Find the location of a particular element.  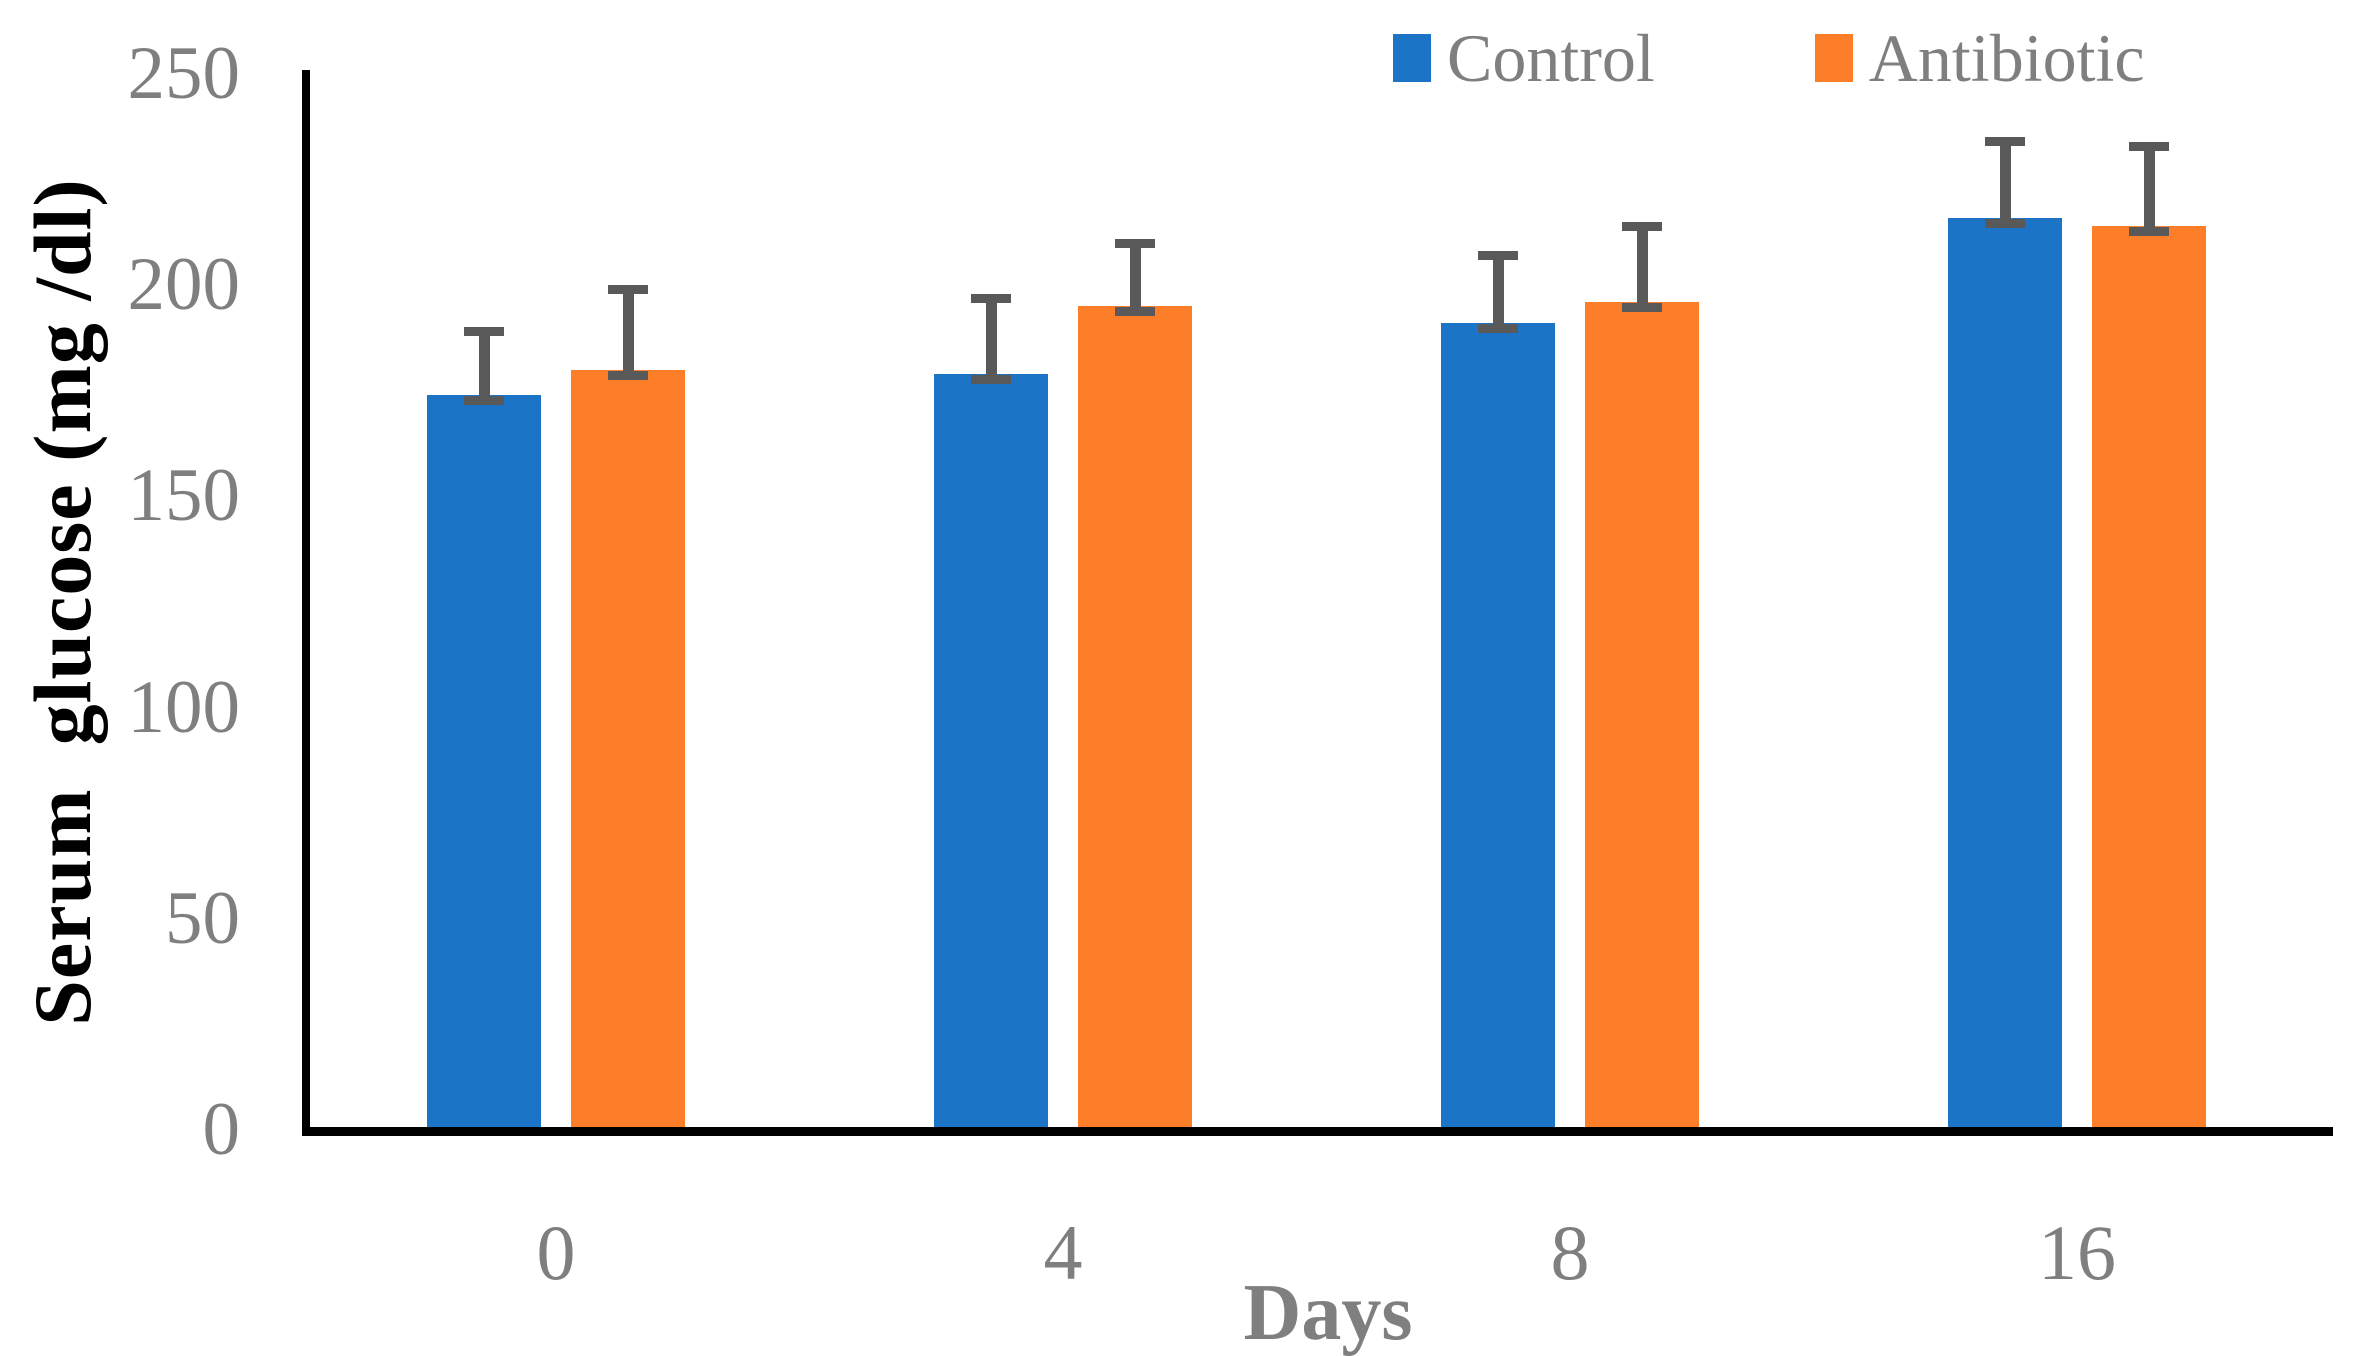

y-tick-label-0: 0 is located at coordinates (221, 1129).